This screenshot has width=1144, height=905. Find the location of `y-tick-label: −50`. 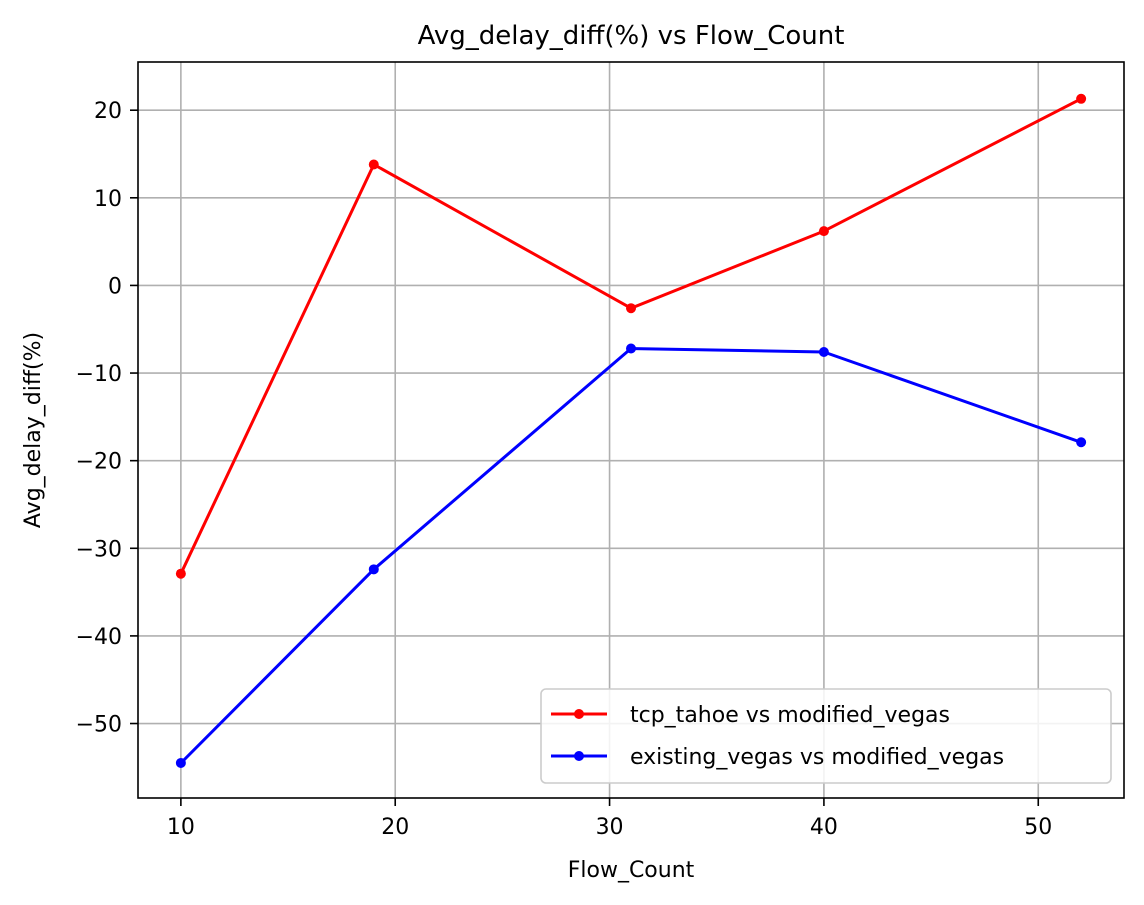

y-tick-label: −50 is located at coordinates (99, 725).